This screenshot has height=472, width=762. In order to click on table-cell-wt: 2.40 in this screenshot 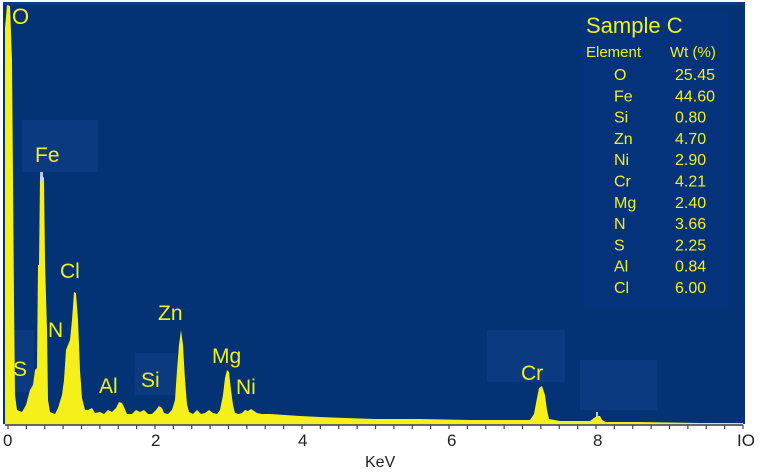, I will do `click(690, 203)`.